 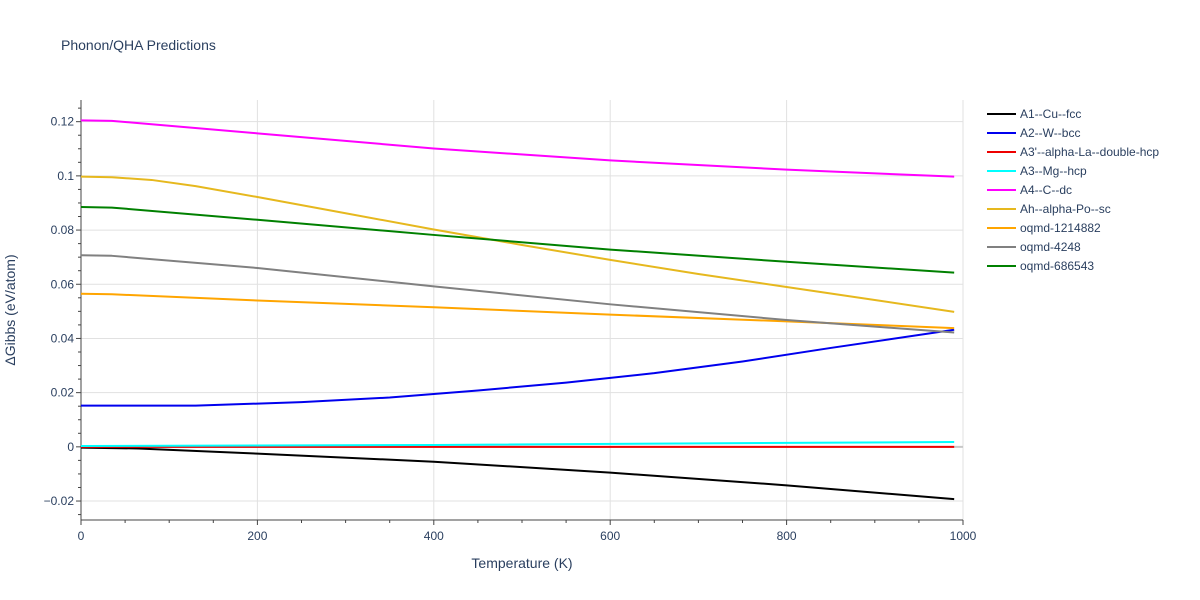 I want to click on legend-label: oqmd-4248, so click(x=1050, y=247).